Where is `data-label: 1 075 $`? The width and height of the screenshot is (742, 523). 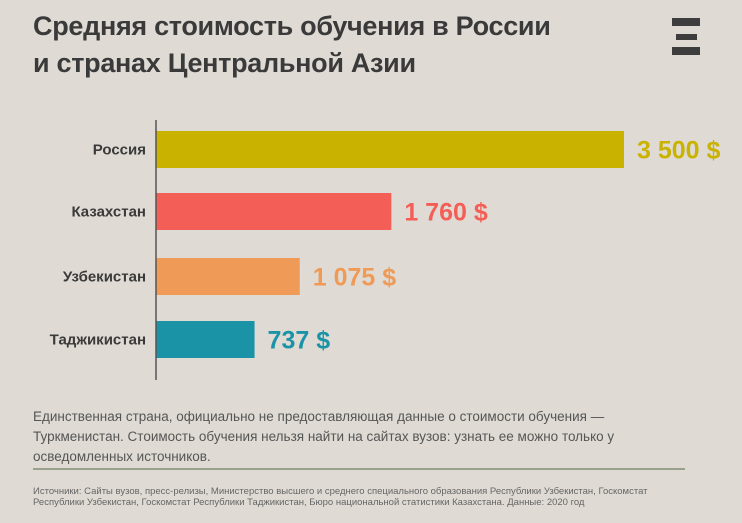 data-label: 1 075 $ is located at coordinates (355, 278).